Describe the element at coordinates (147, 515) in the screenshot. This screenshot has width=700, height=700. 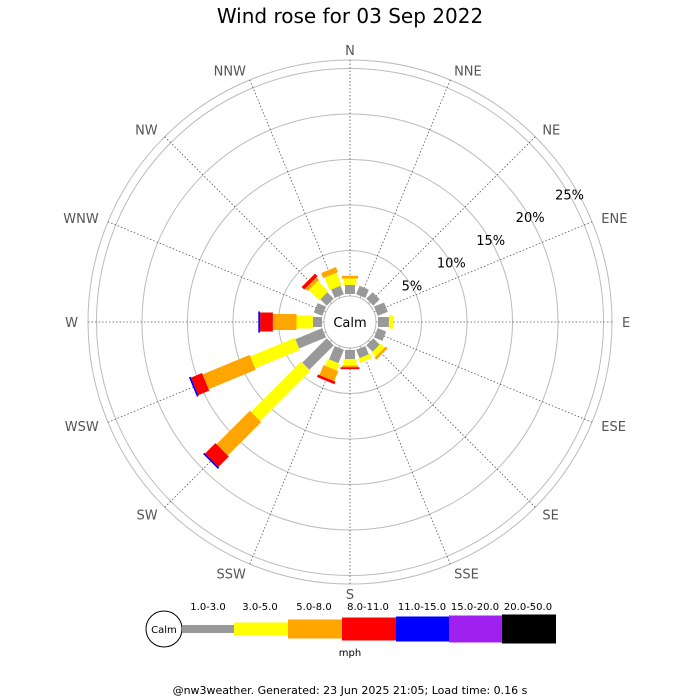
I see `direction-label-sw: SW` at that location.